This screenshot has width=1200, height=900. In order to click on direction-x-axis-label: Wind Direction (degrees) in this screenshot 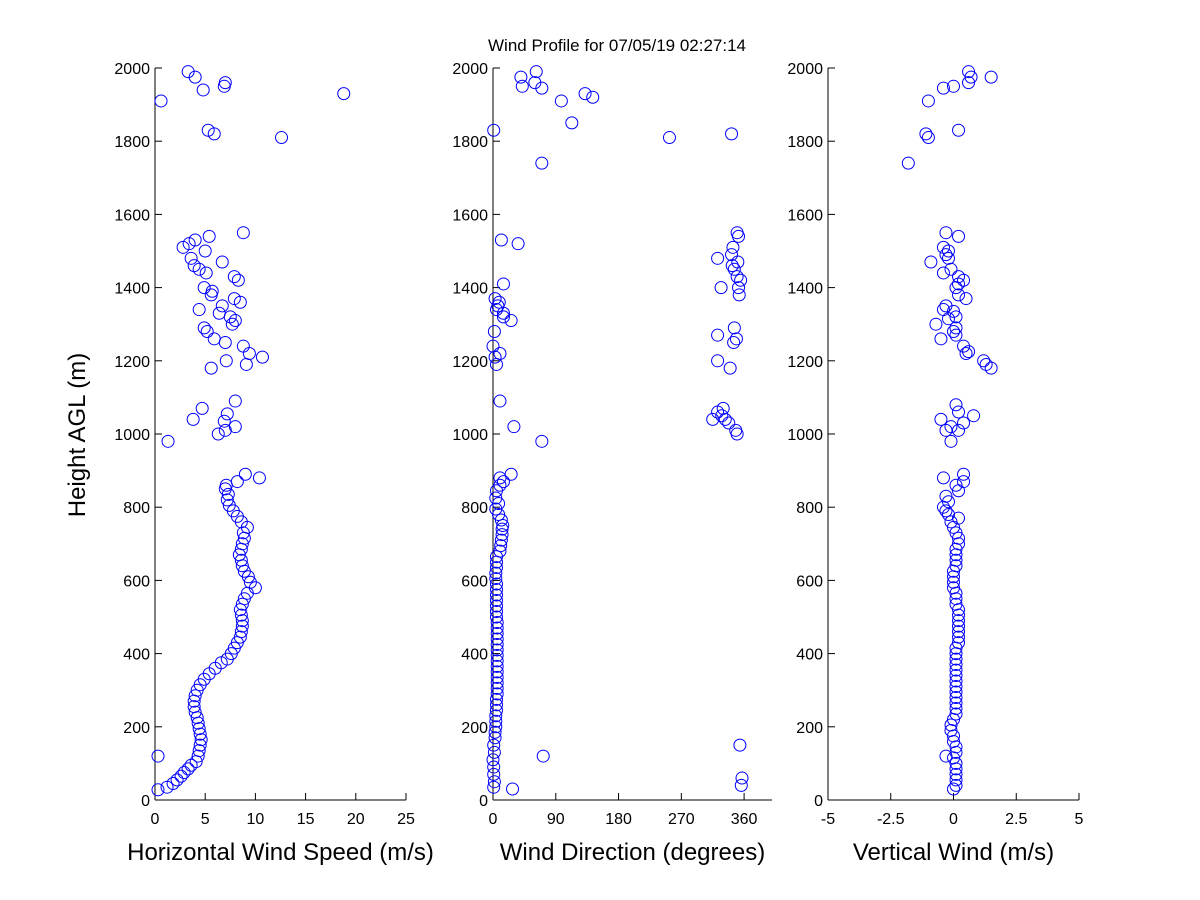, I will do `click(632, 852)`.